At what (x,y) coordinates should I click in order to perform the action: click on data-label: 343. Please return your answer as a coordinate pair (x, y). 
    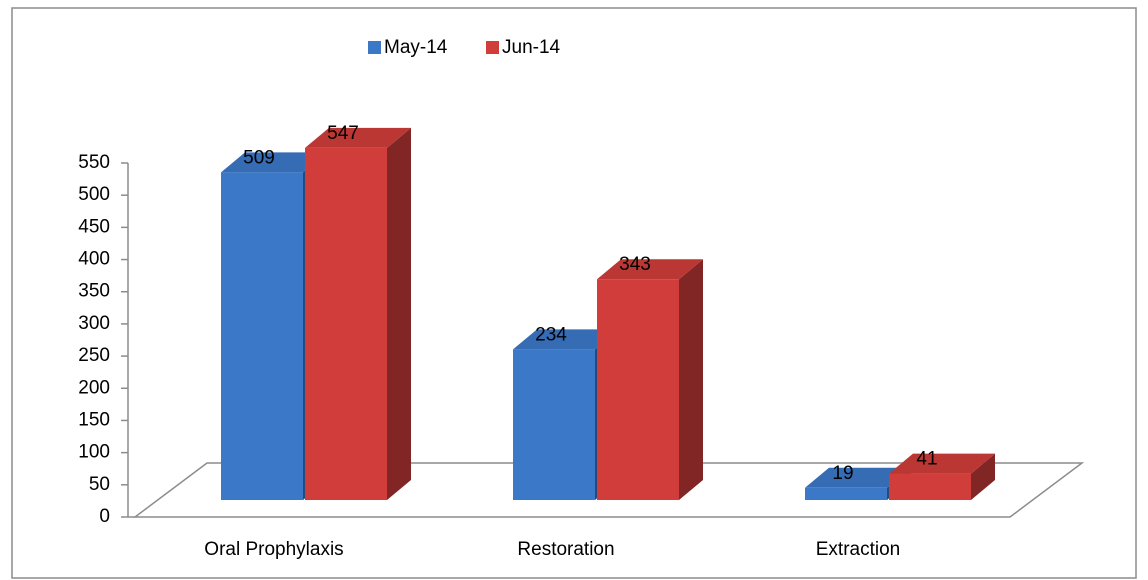
    Looking at the image, I should click on (635, 264).